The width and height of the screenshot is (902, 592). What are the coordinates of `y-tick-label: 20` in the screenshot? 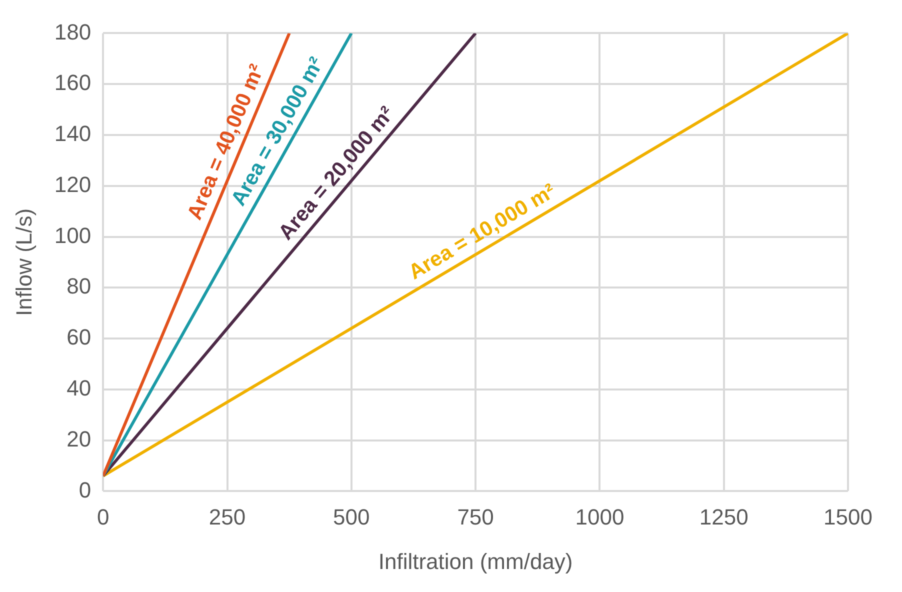 It's located at (79, 439).